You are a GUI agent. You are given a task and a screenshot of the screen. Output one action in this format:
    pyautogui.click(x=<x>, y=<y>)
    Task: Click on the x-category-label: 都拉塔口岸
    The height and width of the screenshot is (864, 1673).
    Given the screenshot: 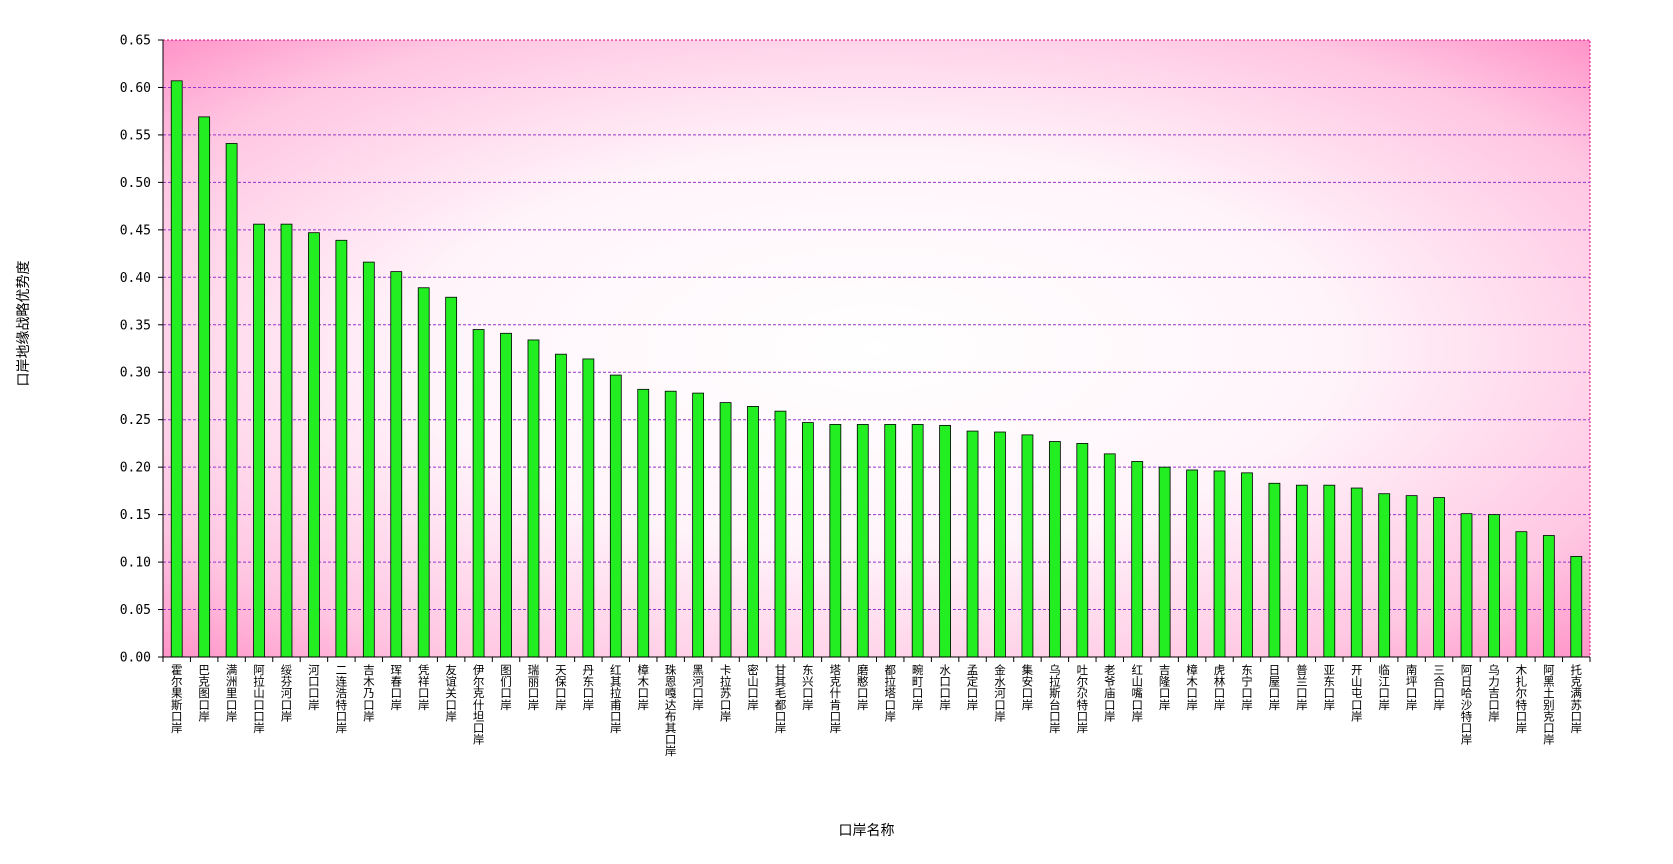 What is the action you would take?
    pyautogui.click(x=890, y=693)
    